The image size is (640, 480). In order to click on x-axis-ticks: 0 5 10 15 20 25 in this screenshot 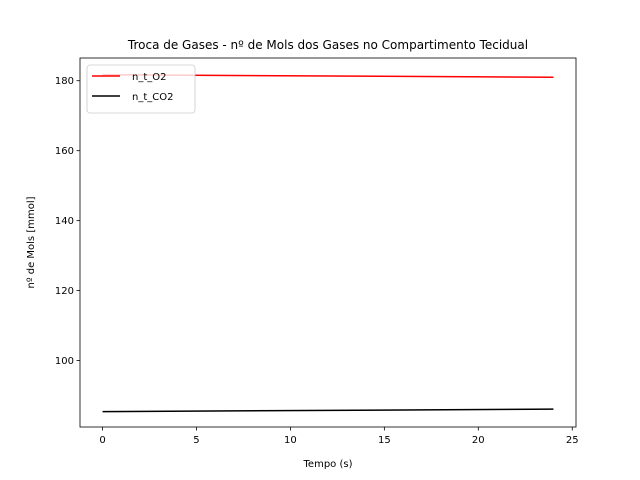, I will do `click(339, 436)`.